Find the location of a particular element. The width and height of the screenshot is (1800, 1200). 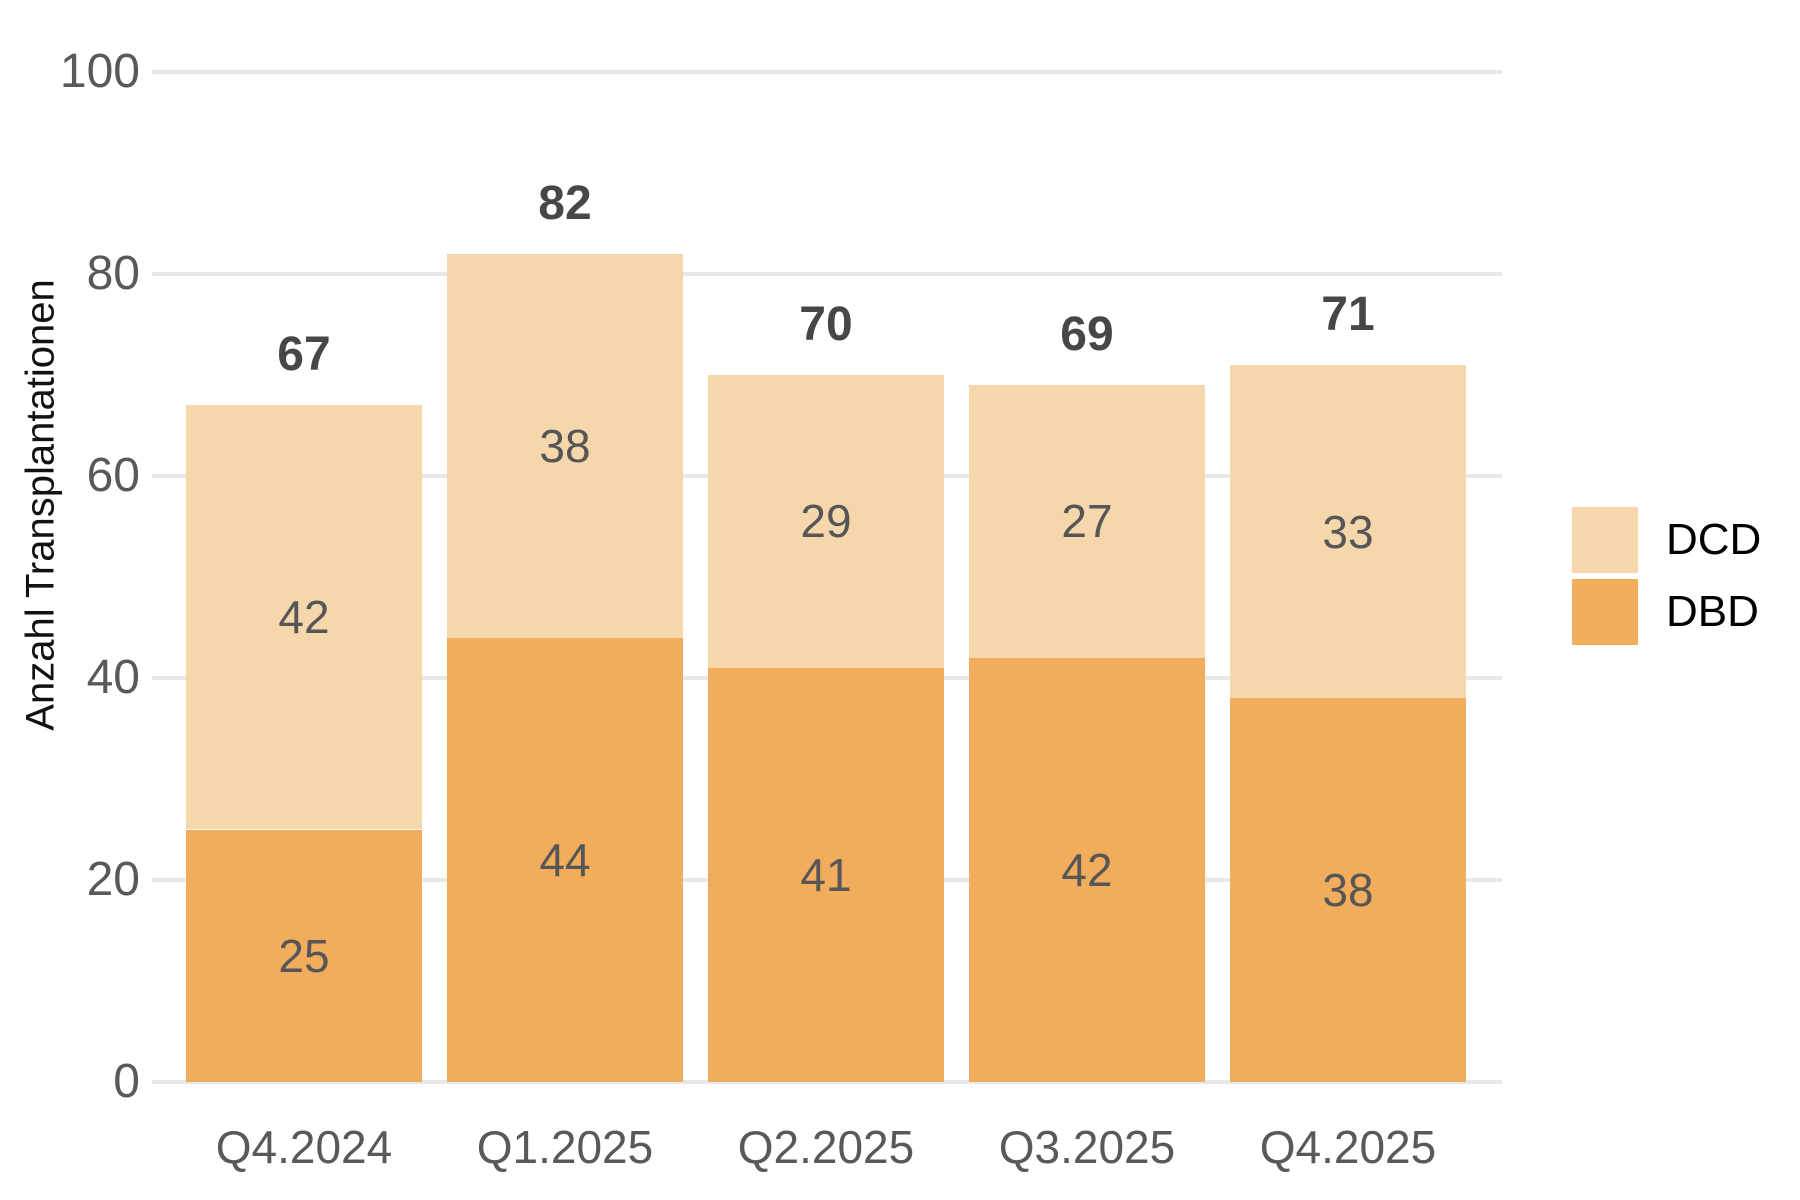

x-tick-label: Q1.2025 is located at coordinates (565, 1147).